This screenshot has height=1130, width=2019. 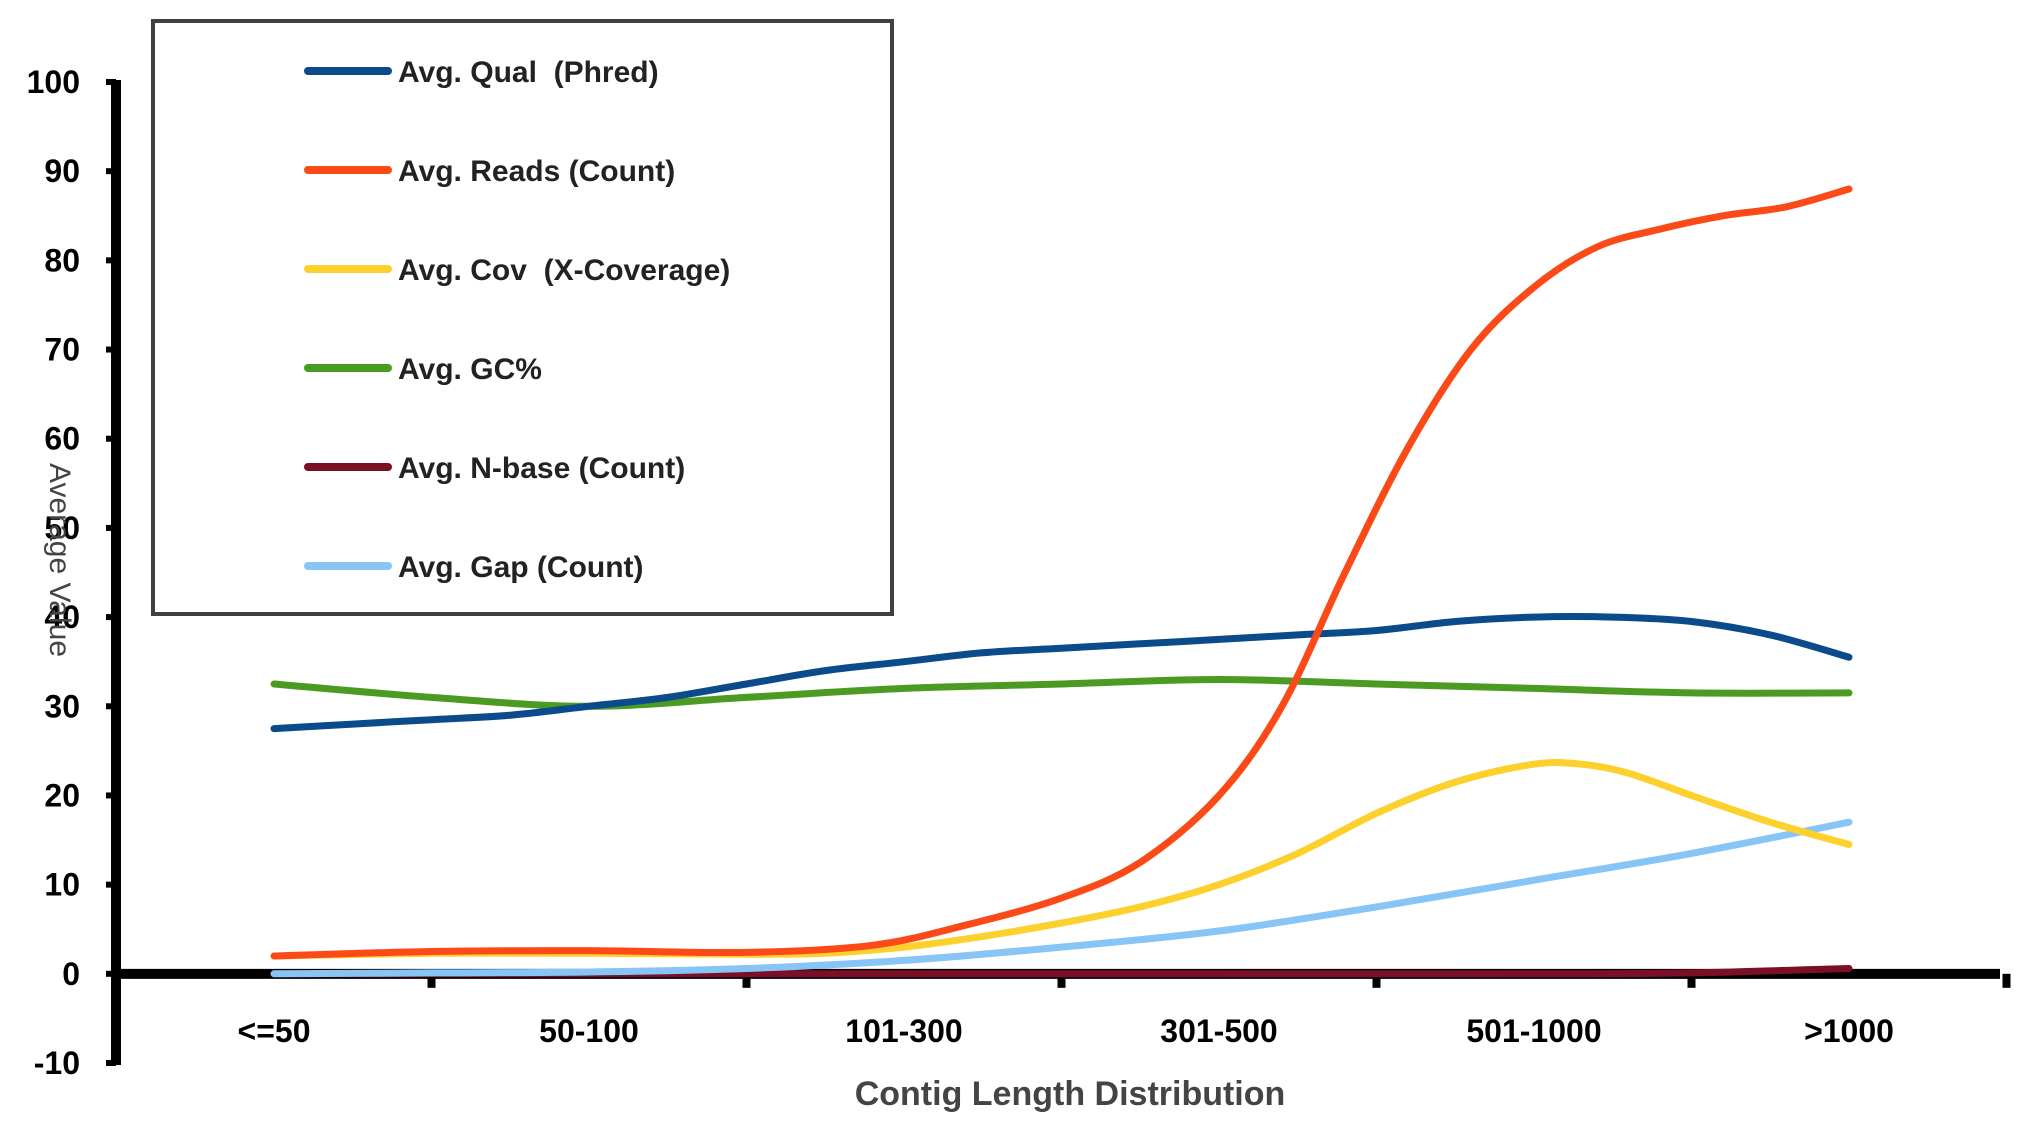 I want to click on x-tick-label: 501-1000, so click(x=1533, y=1031).